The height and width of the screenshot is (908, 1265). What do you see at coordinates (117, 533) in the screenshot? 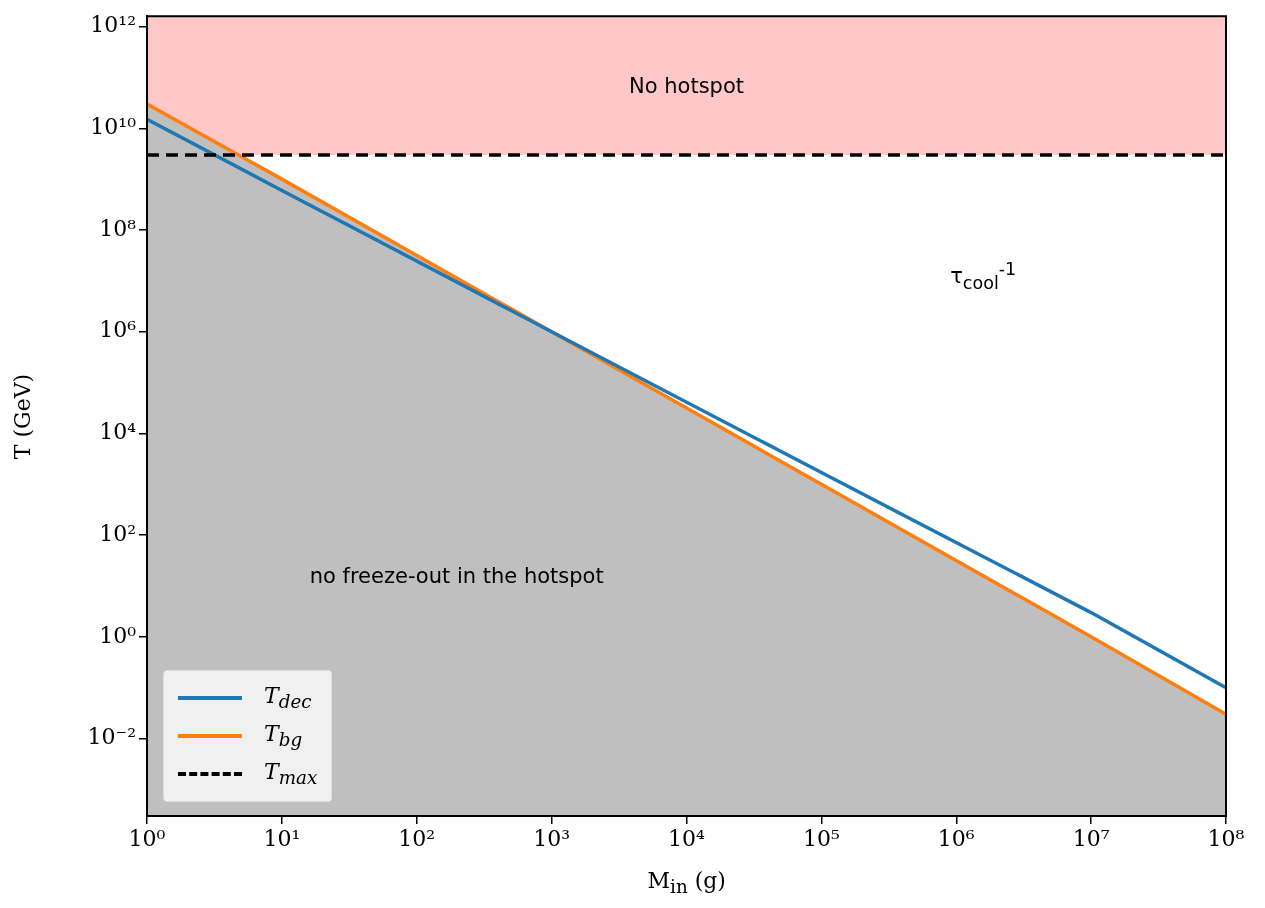
I see `y-tick-label: 10²` at bounding box center [117, 533].